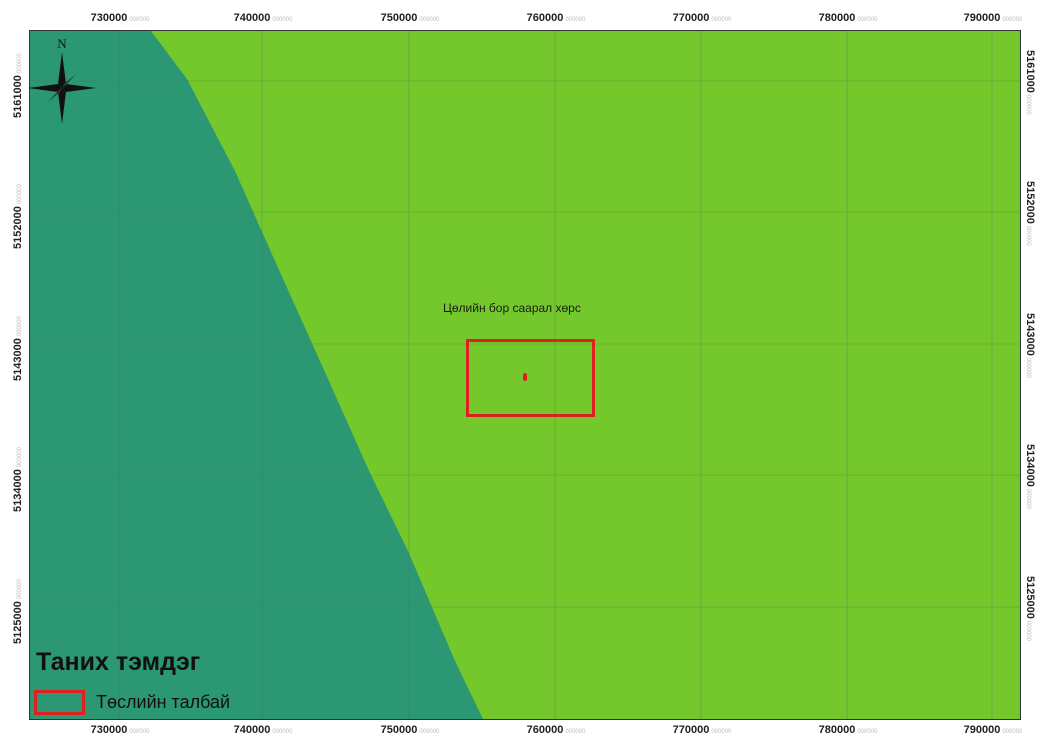  What do you see at coordinates (163, 702) in the screenshot?
I see `legend-item-label: Төслийн талбай` at bounding box center [163, 702].